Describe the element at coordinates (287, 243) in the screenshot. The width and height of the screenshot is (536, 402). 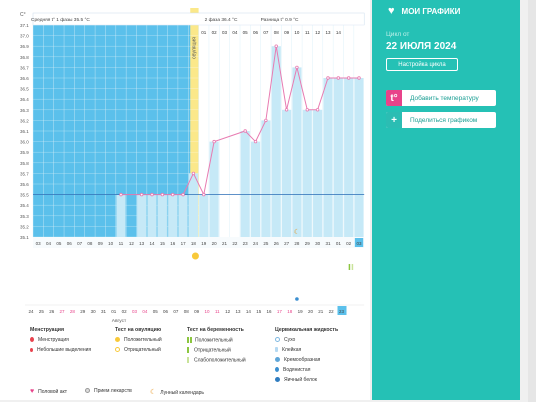
I see `day-label: 27` at that location.